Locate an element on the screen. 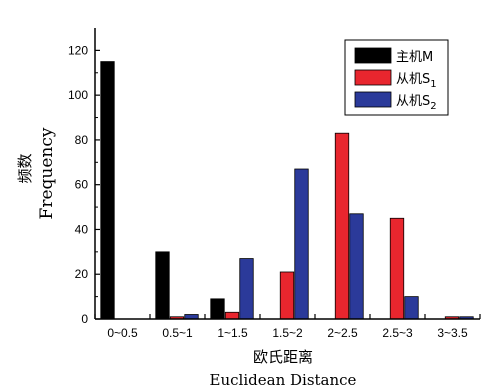 This screenshot has height=390, width=485. legend-label: 主机M is located at coordinates (414, 57).